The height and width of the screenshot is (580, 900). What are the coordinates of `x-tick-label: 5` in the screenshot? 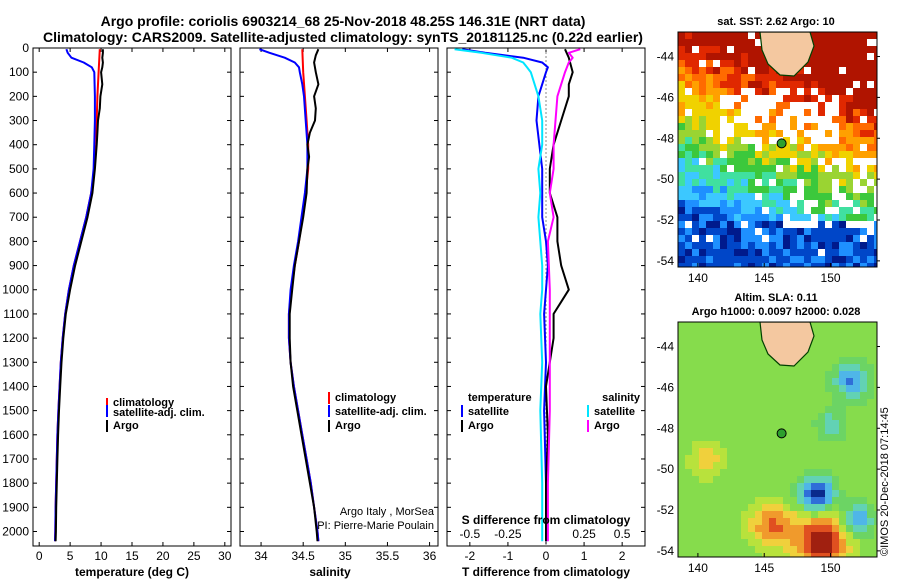 It's located at (70, 556).